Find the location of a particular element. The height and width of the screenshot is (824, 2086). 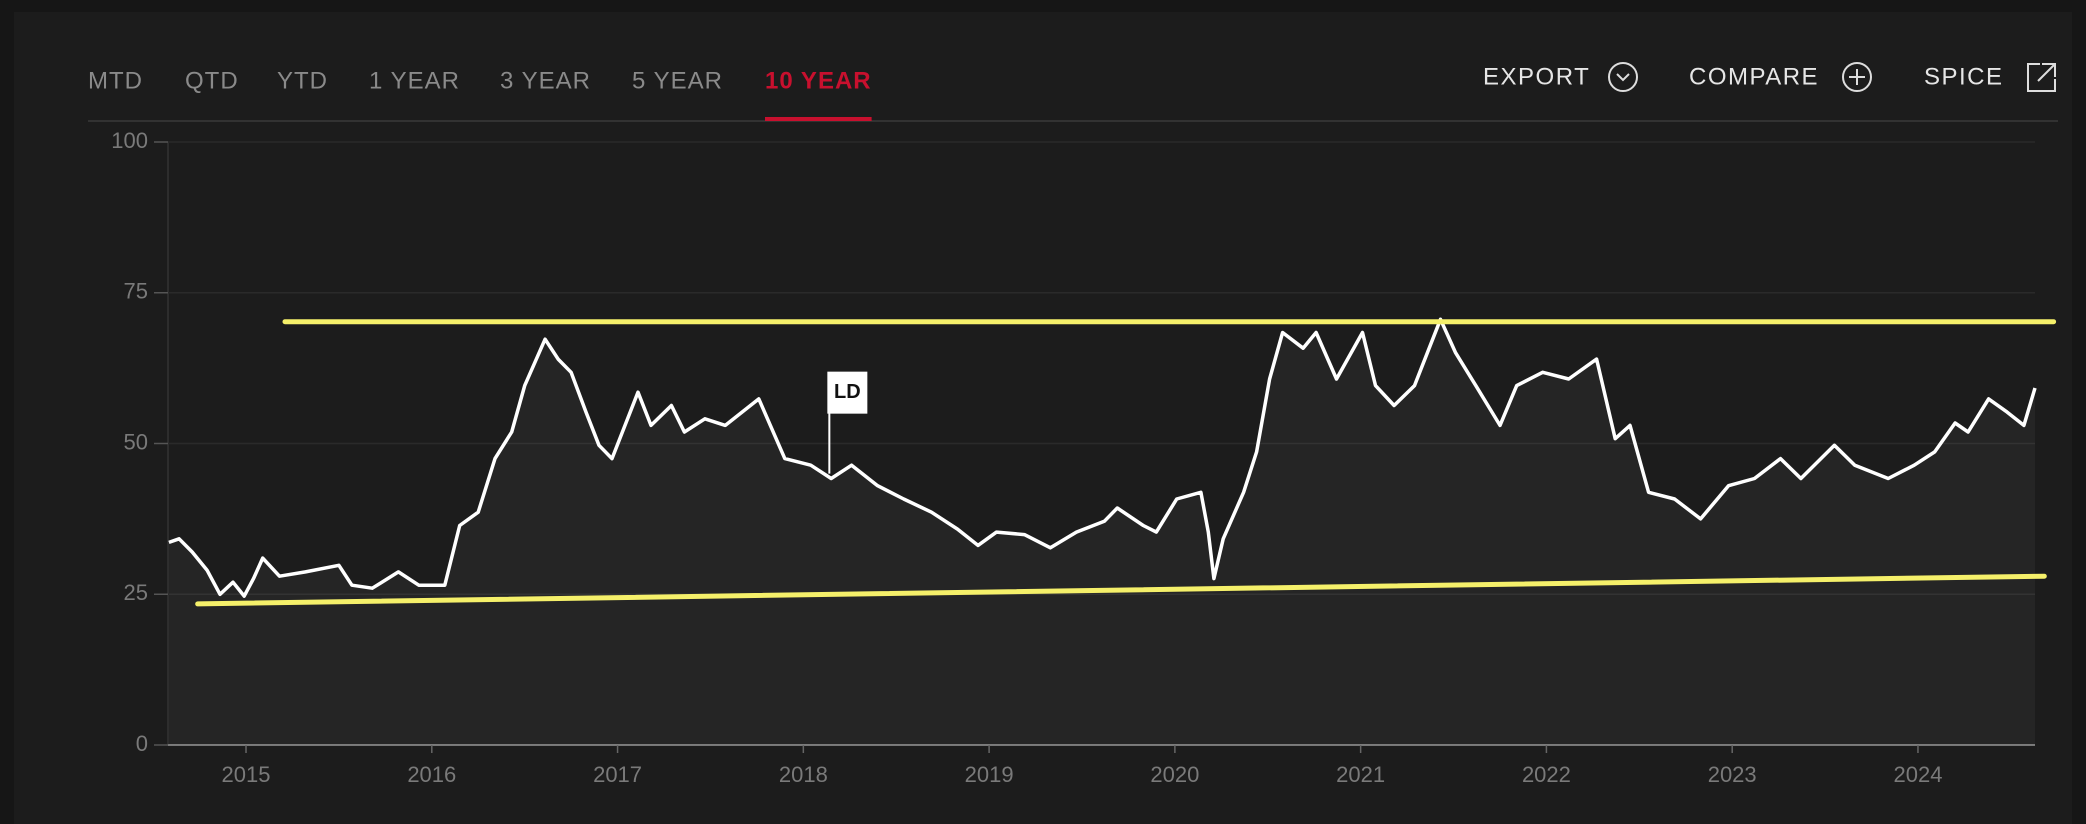

x-tick-label: 2015 is located at coordinates (246, 774).